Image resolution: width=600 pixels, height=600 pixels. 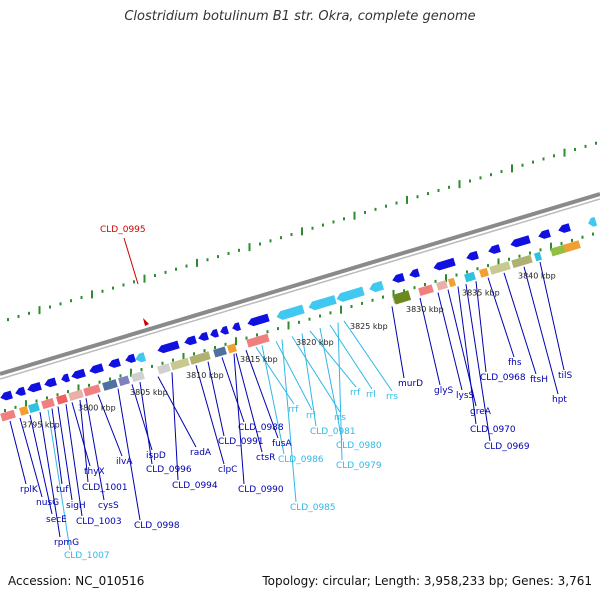 What do you see at coordinates (108, 506) in the screenshot?
I see `gene-label: cysS` at bounding box center [108, 506].